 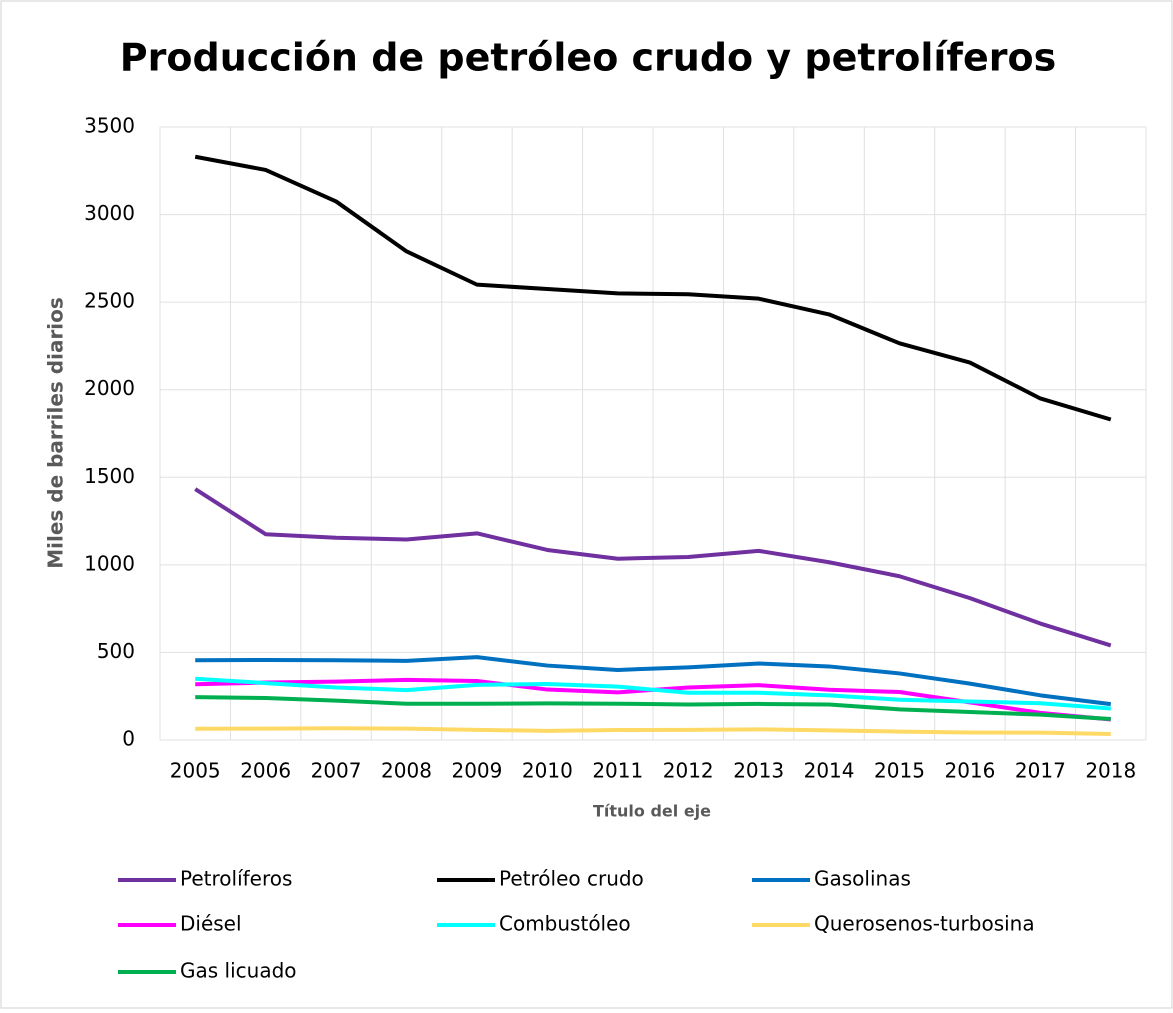 What do you see at coordinates (1110, 771) in the screenshot?
I see `x-tick-label: 2018` at bounding box center [1110, 771].